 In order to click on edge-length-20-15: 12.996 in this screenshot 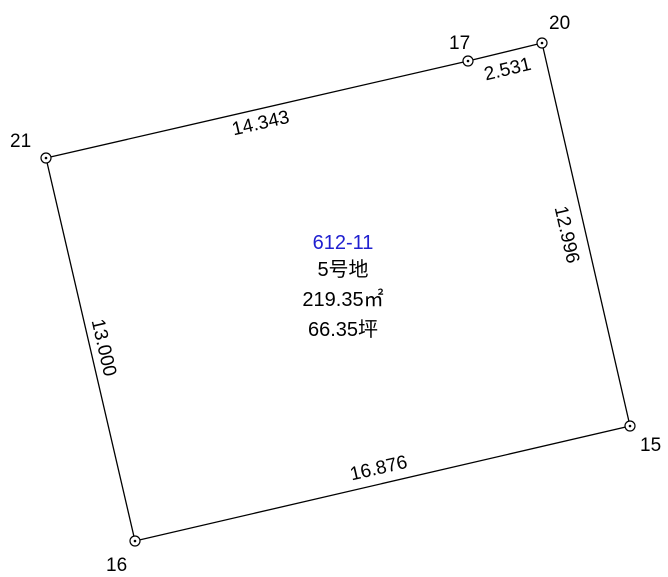, I will do `click(567, 234)`.